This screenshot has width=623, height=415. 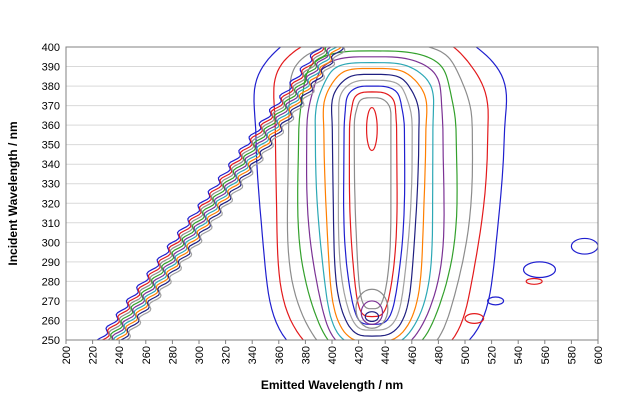 I want to click on y-tick-label: 340, so click(x=51, y=165).